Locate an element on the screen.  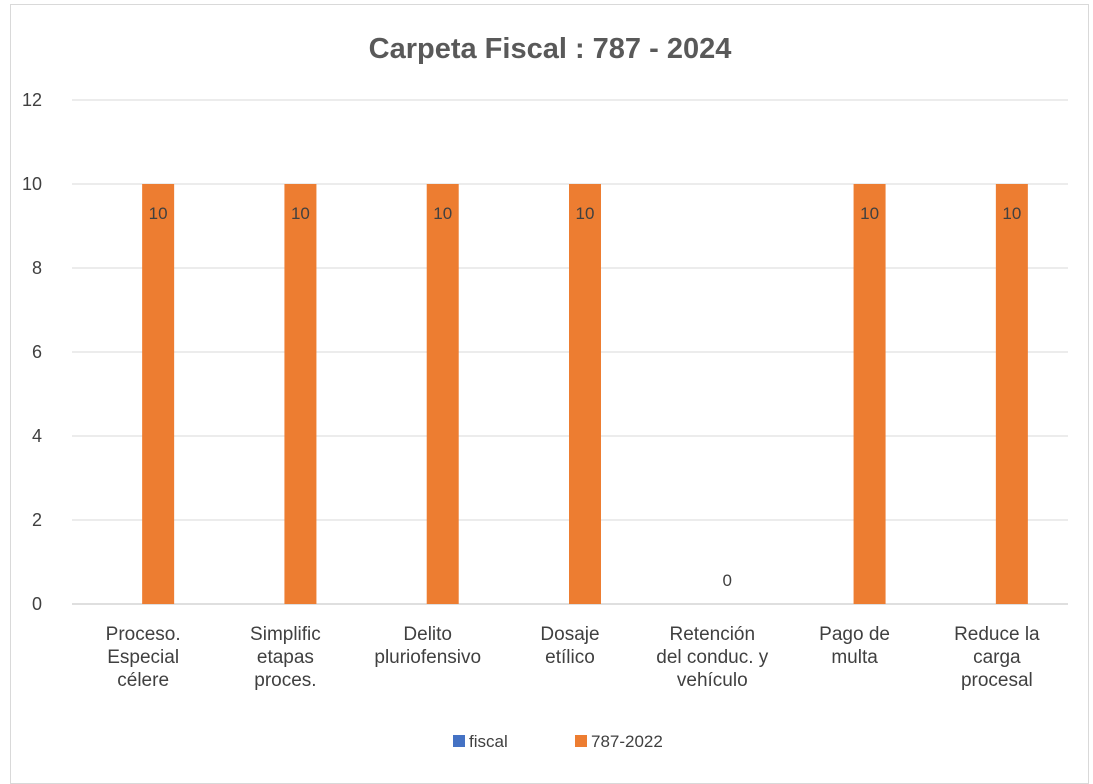
y-tick-label: 10 is located at coordinates (32, 184).